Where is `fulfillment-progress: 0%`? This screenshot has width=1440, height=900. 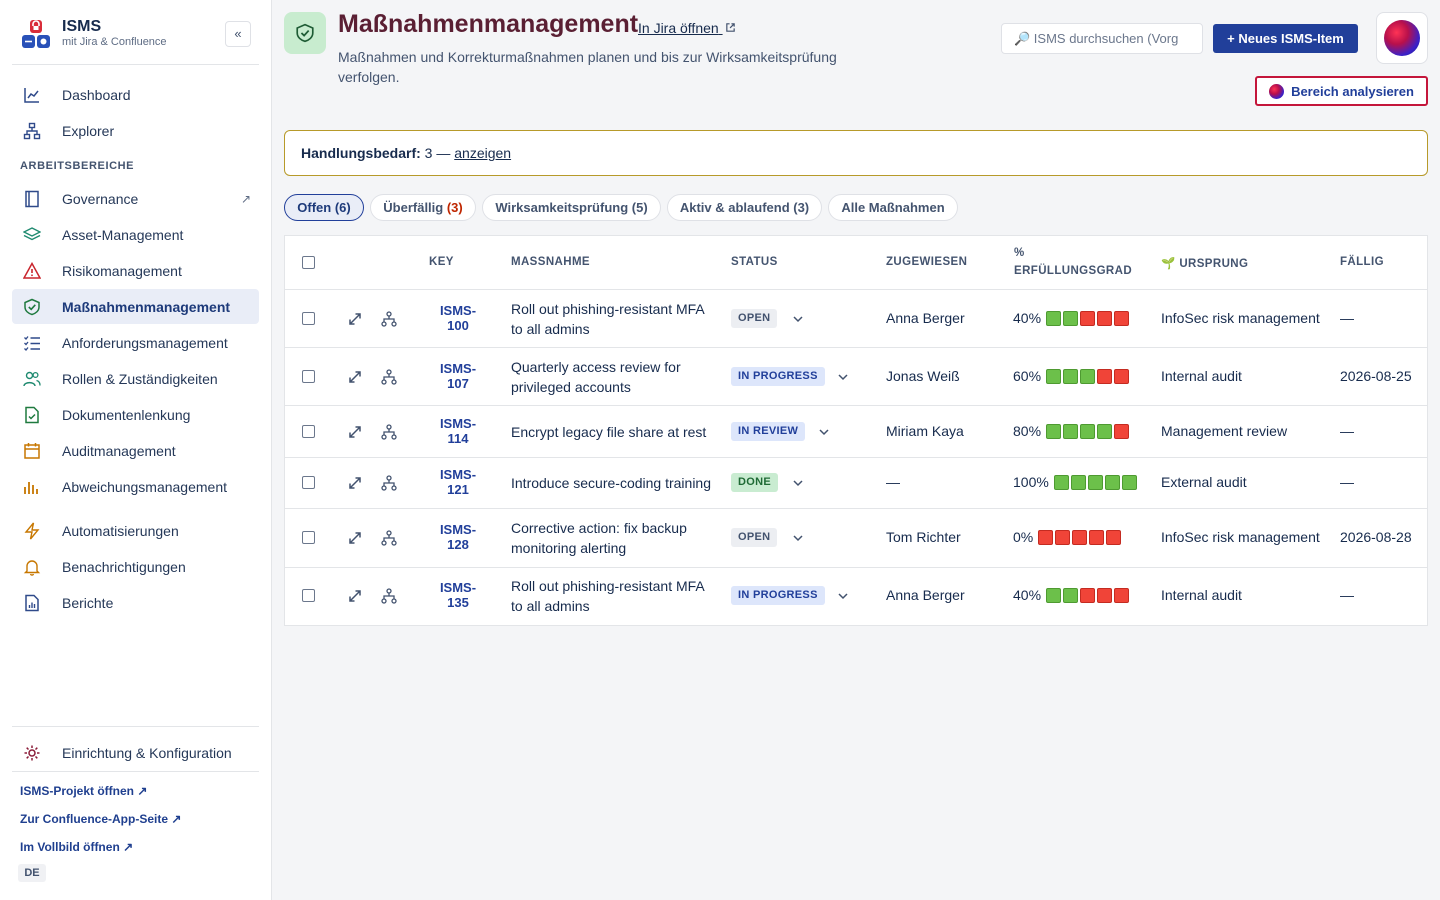 fulfillment-progress: 0% is located at coordinates (1068, 537).